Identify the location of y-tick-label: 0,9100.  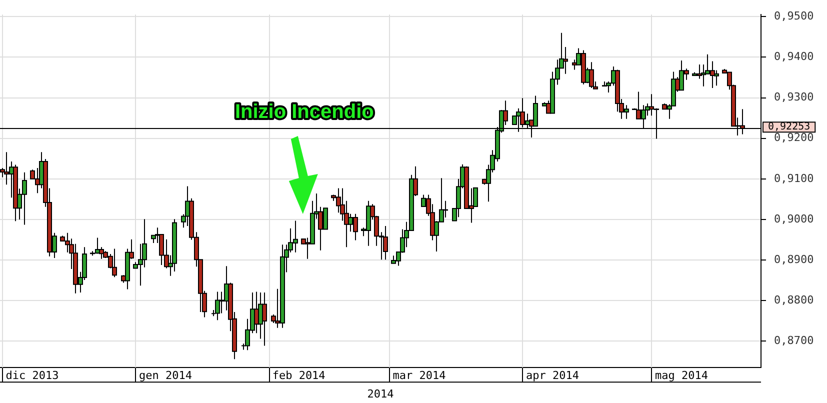
(794, 178).